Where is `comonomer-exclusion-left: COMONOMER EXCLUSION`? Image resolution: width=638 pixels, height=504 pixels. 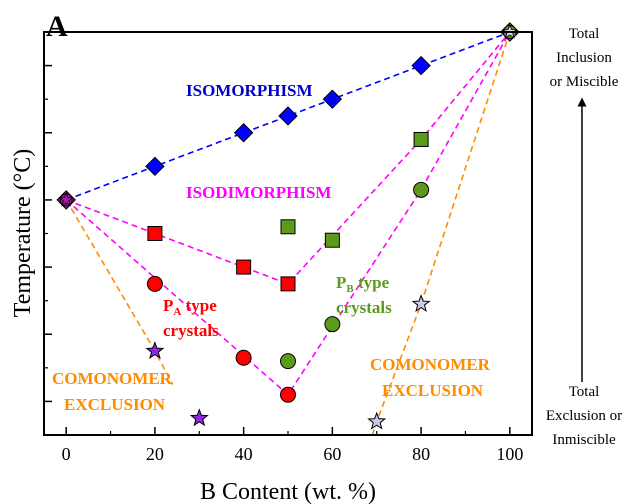 comonomer-exclusion-left: COMONOMER EXCLUSION is located at coordinates (112, 391).